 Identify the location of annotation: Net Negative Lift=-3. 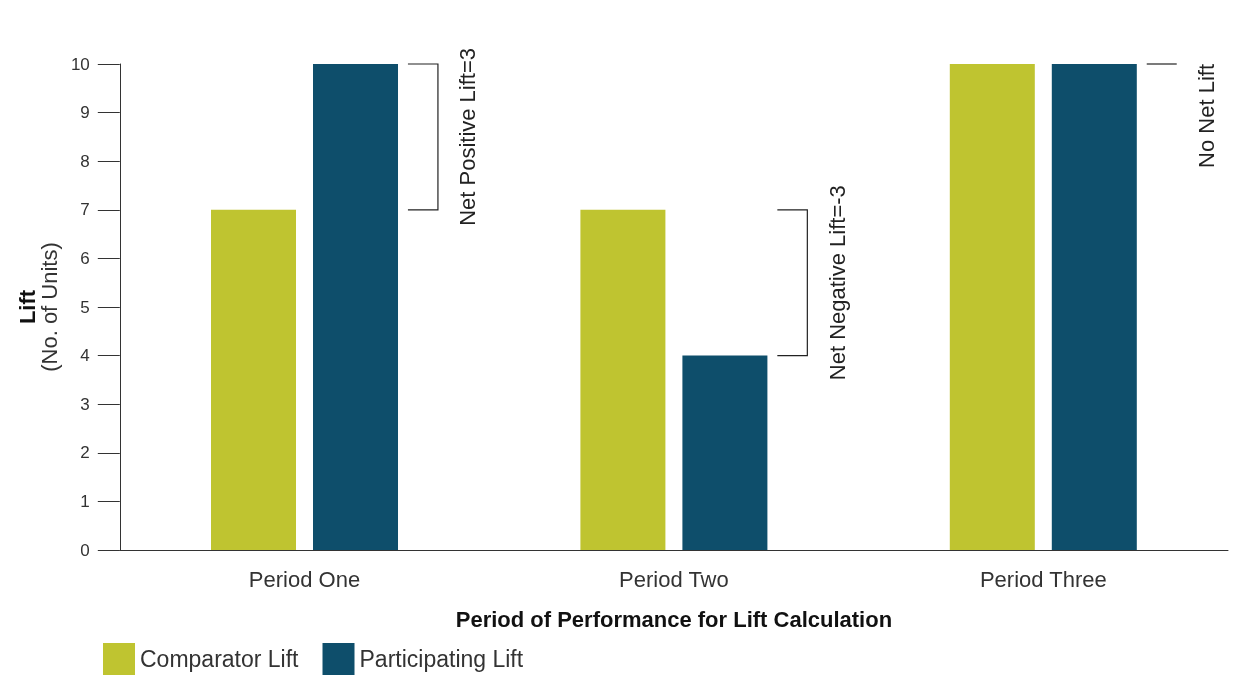
(837, 283).